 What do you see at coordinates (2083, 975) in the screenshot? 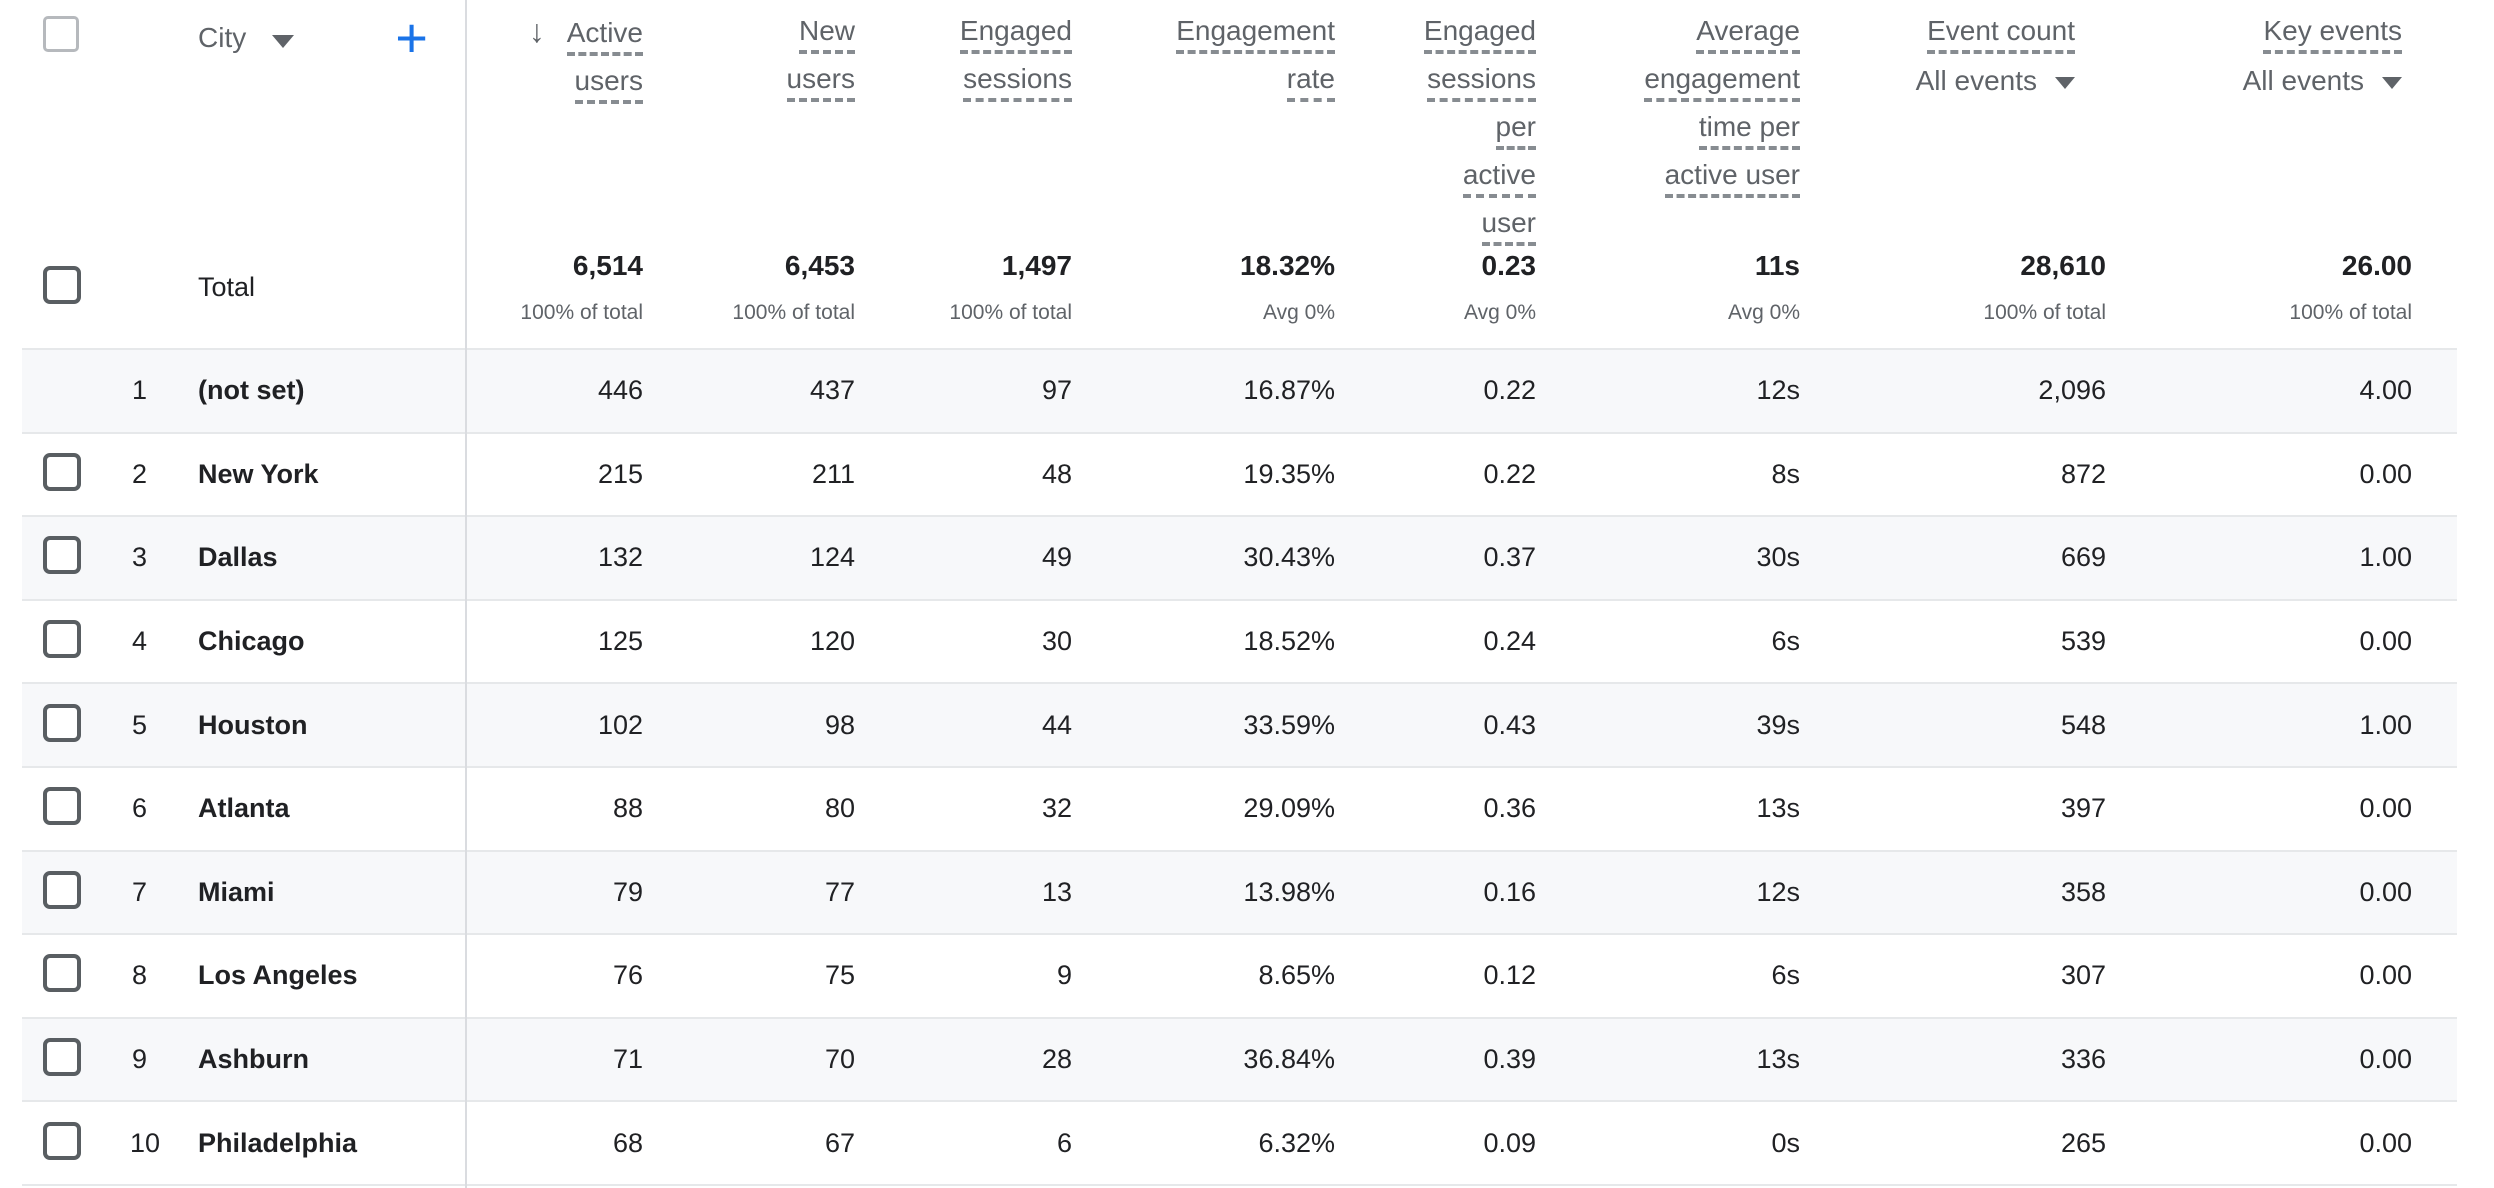
I see `metric-value: 307` at bounding box center [2083, 975].